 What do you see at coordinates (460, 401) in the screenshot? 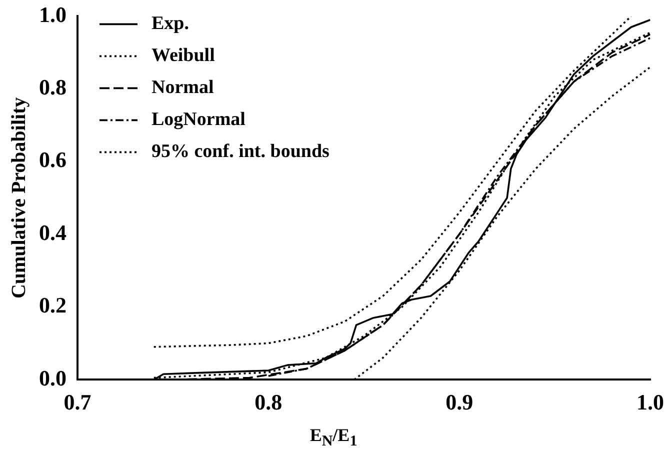
I see `x-tick-label: 0.9` at bounding box center [460, 401].